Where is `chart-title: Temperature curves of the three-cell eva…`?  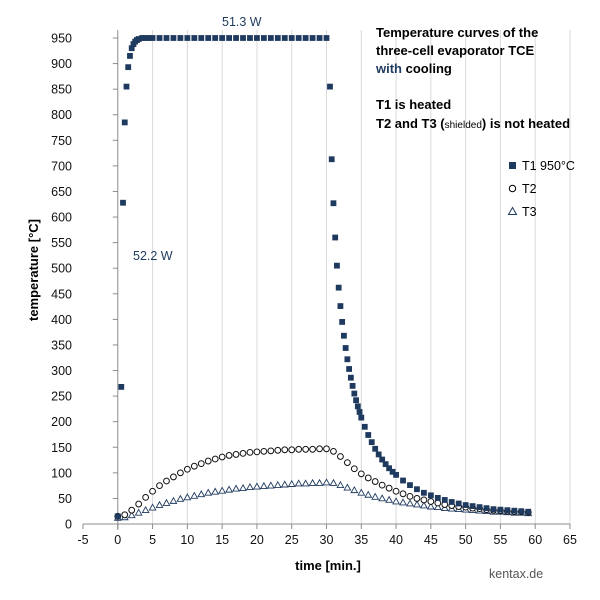
chart-title: Temperature curves of the three-cell eva… is located at coordinates (472, 78).